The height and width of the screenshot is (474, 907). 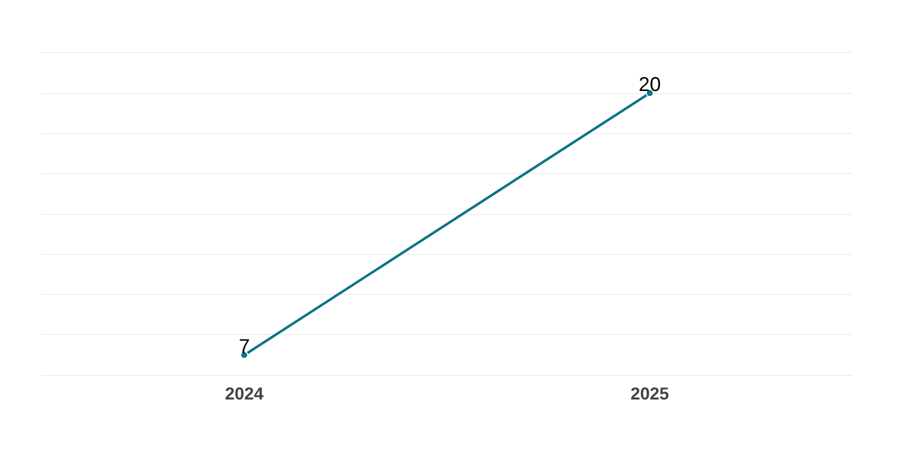 I want to click on x-tick-label: 2025, so click(x=650, y=394).